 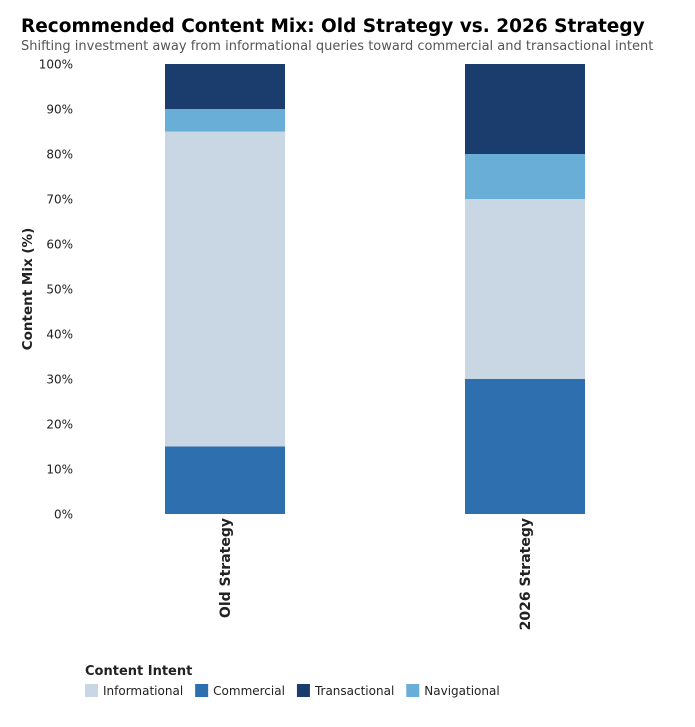 What do you see at coordinates (59, 335) in the screenshot?
I see `y-tick-label: 40%` at bounding box center [59, 335].